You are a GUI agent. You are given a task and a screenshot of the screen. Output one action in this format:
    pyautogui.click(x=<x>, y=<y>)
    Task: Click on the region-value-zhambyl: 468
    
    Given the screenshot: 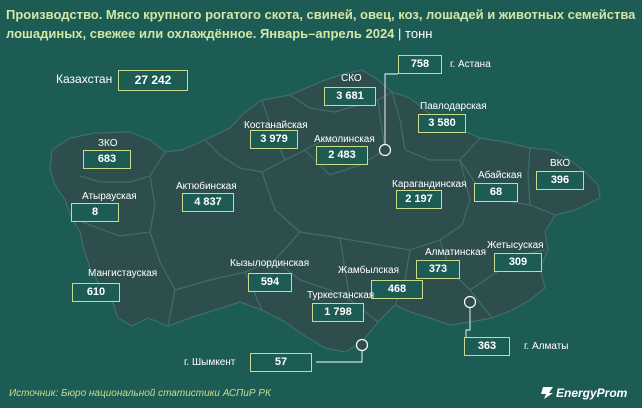 What is the action you would take?
    pyautogui.click(x=397, y=289)
    